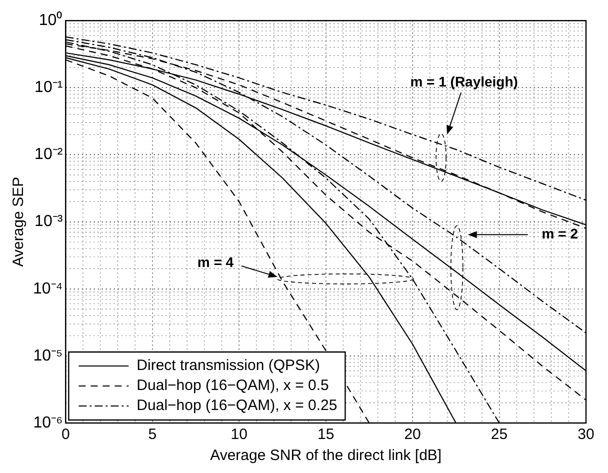 This screenshot has height=473, width=608. Describe the element at coordinates (66, 435) in the screenshot. I see `x-tick-label: 0` at that location.